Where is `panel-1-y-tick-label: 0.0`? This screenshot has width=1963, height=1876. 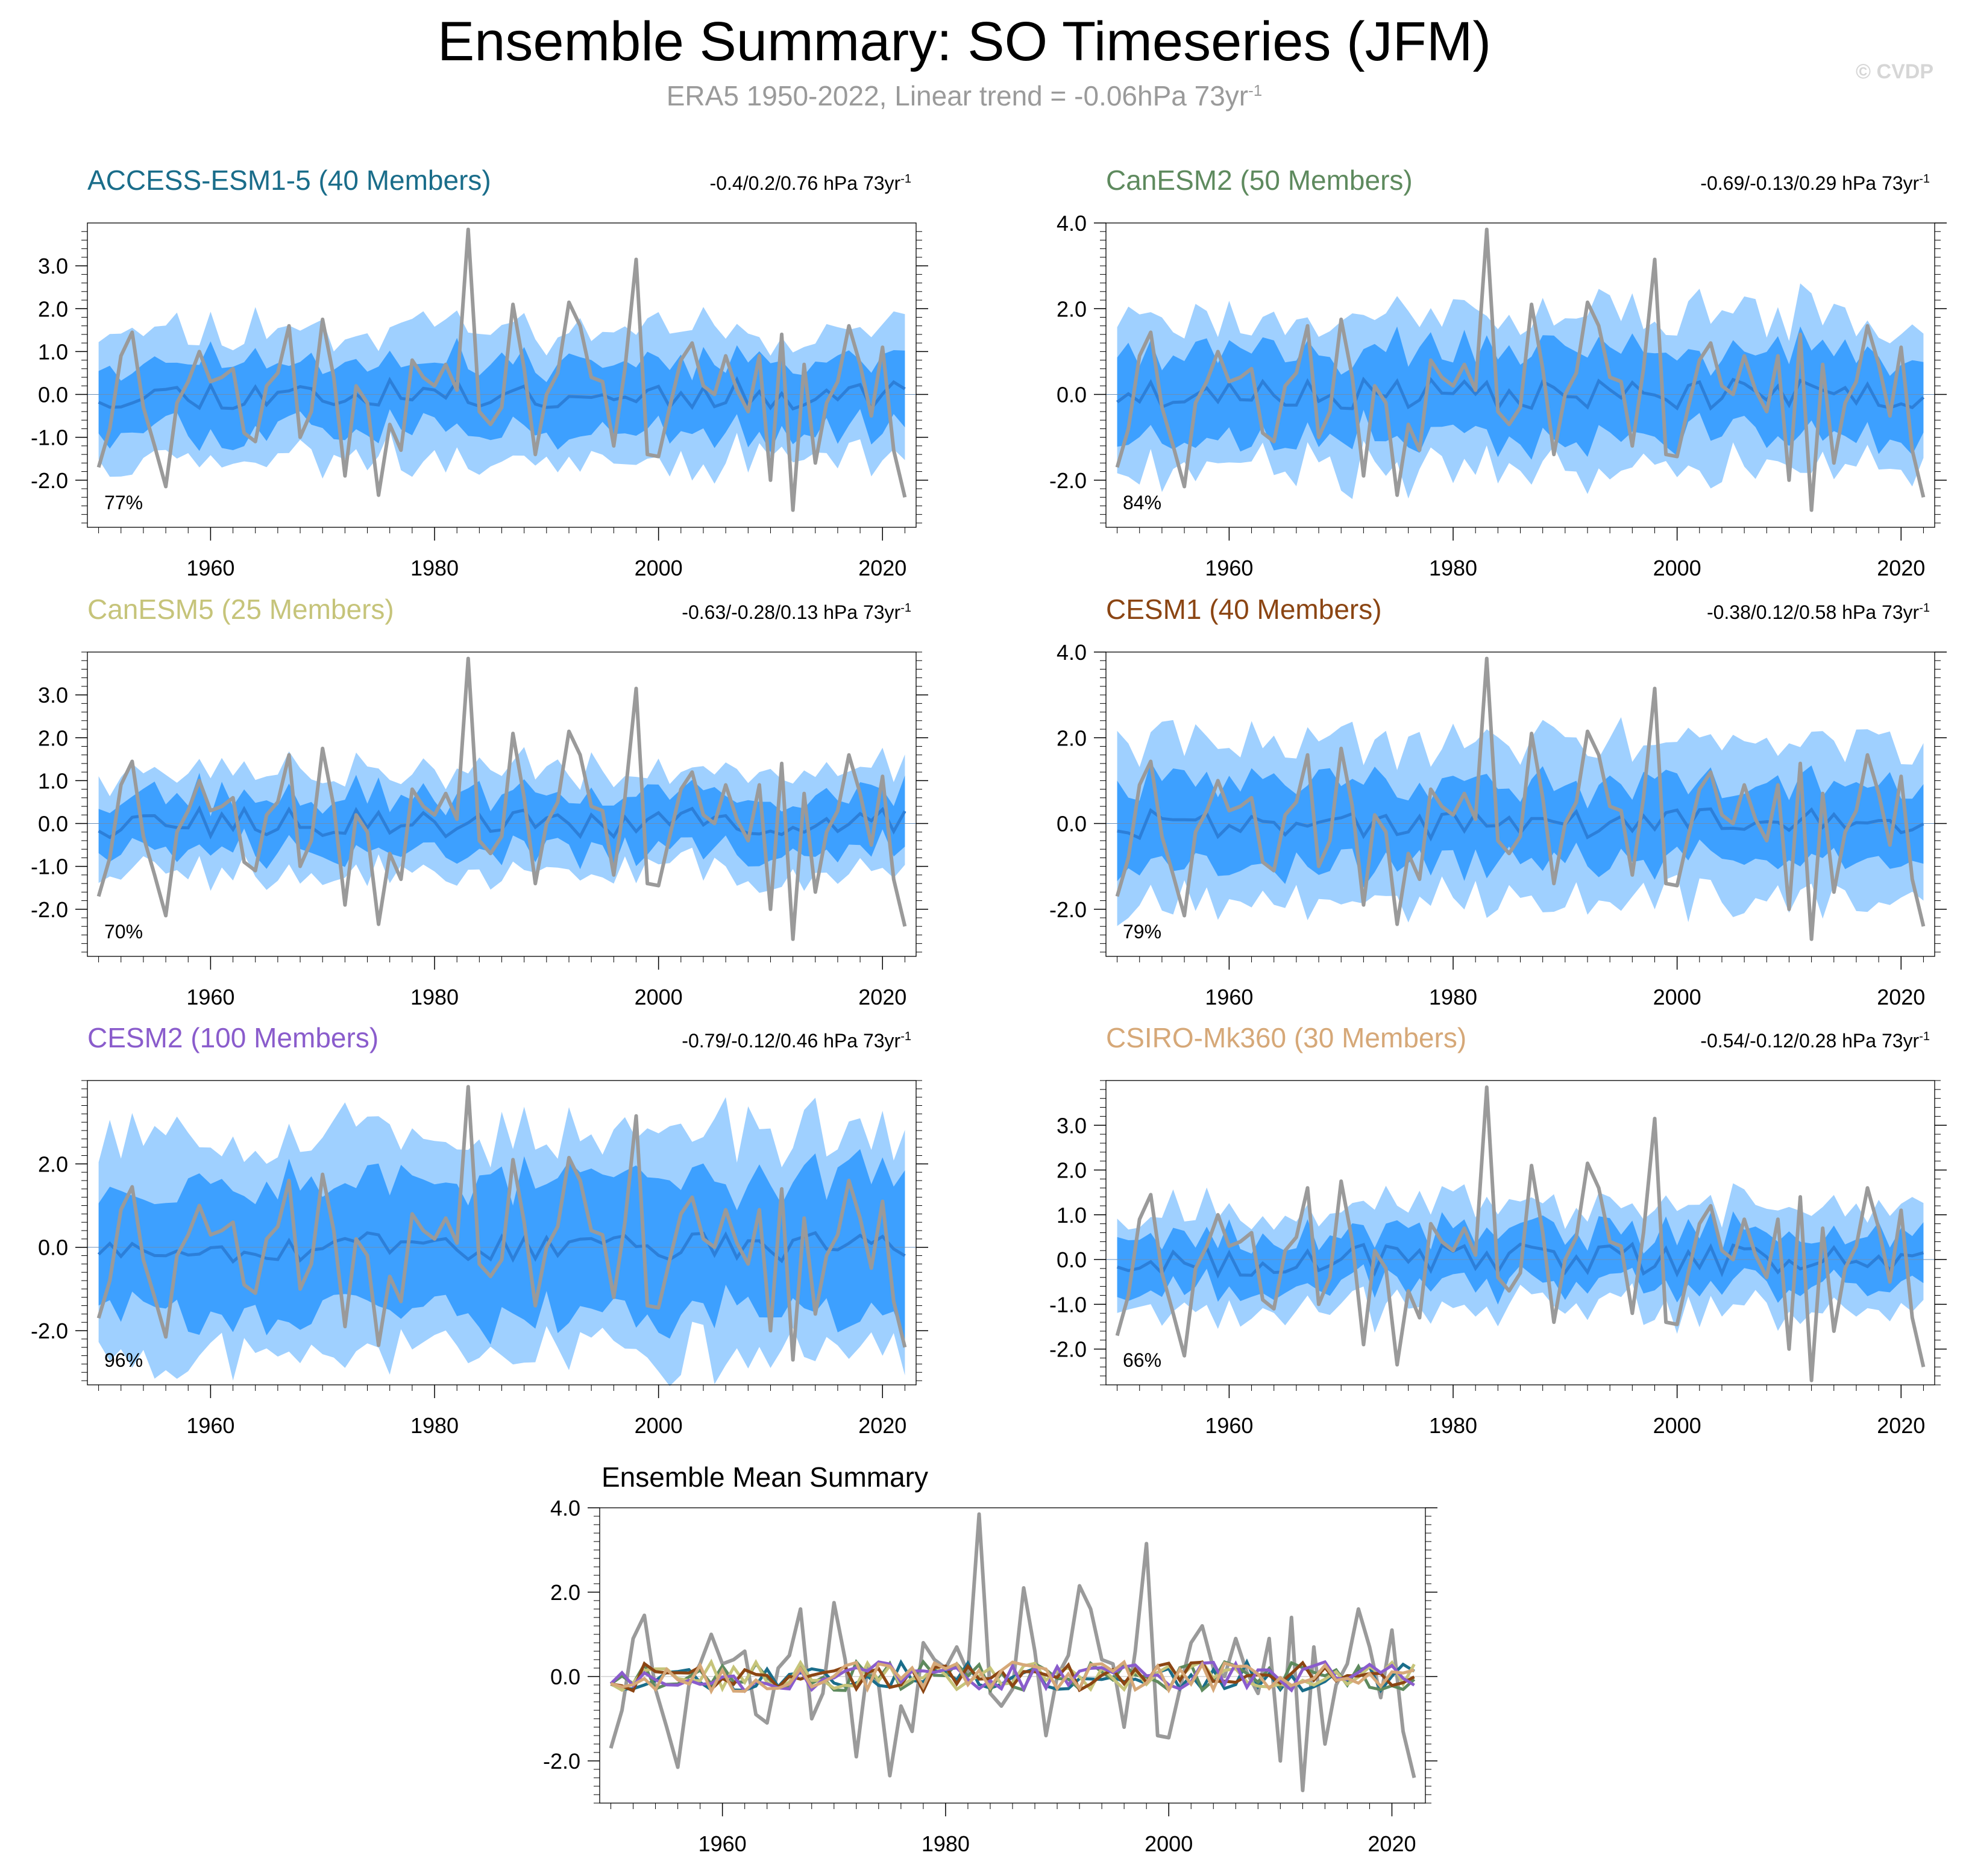 panel-1-y-tick-label: 0.0 is located at coordinates (53, 395).